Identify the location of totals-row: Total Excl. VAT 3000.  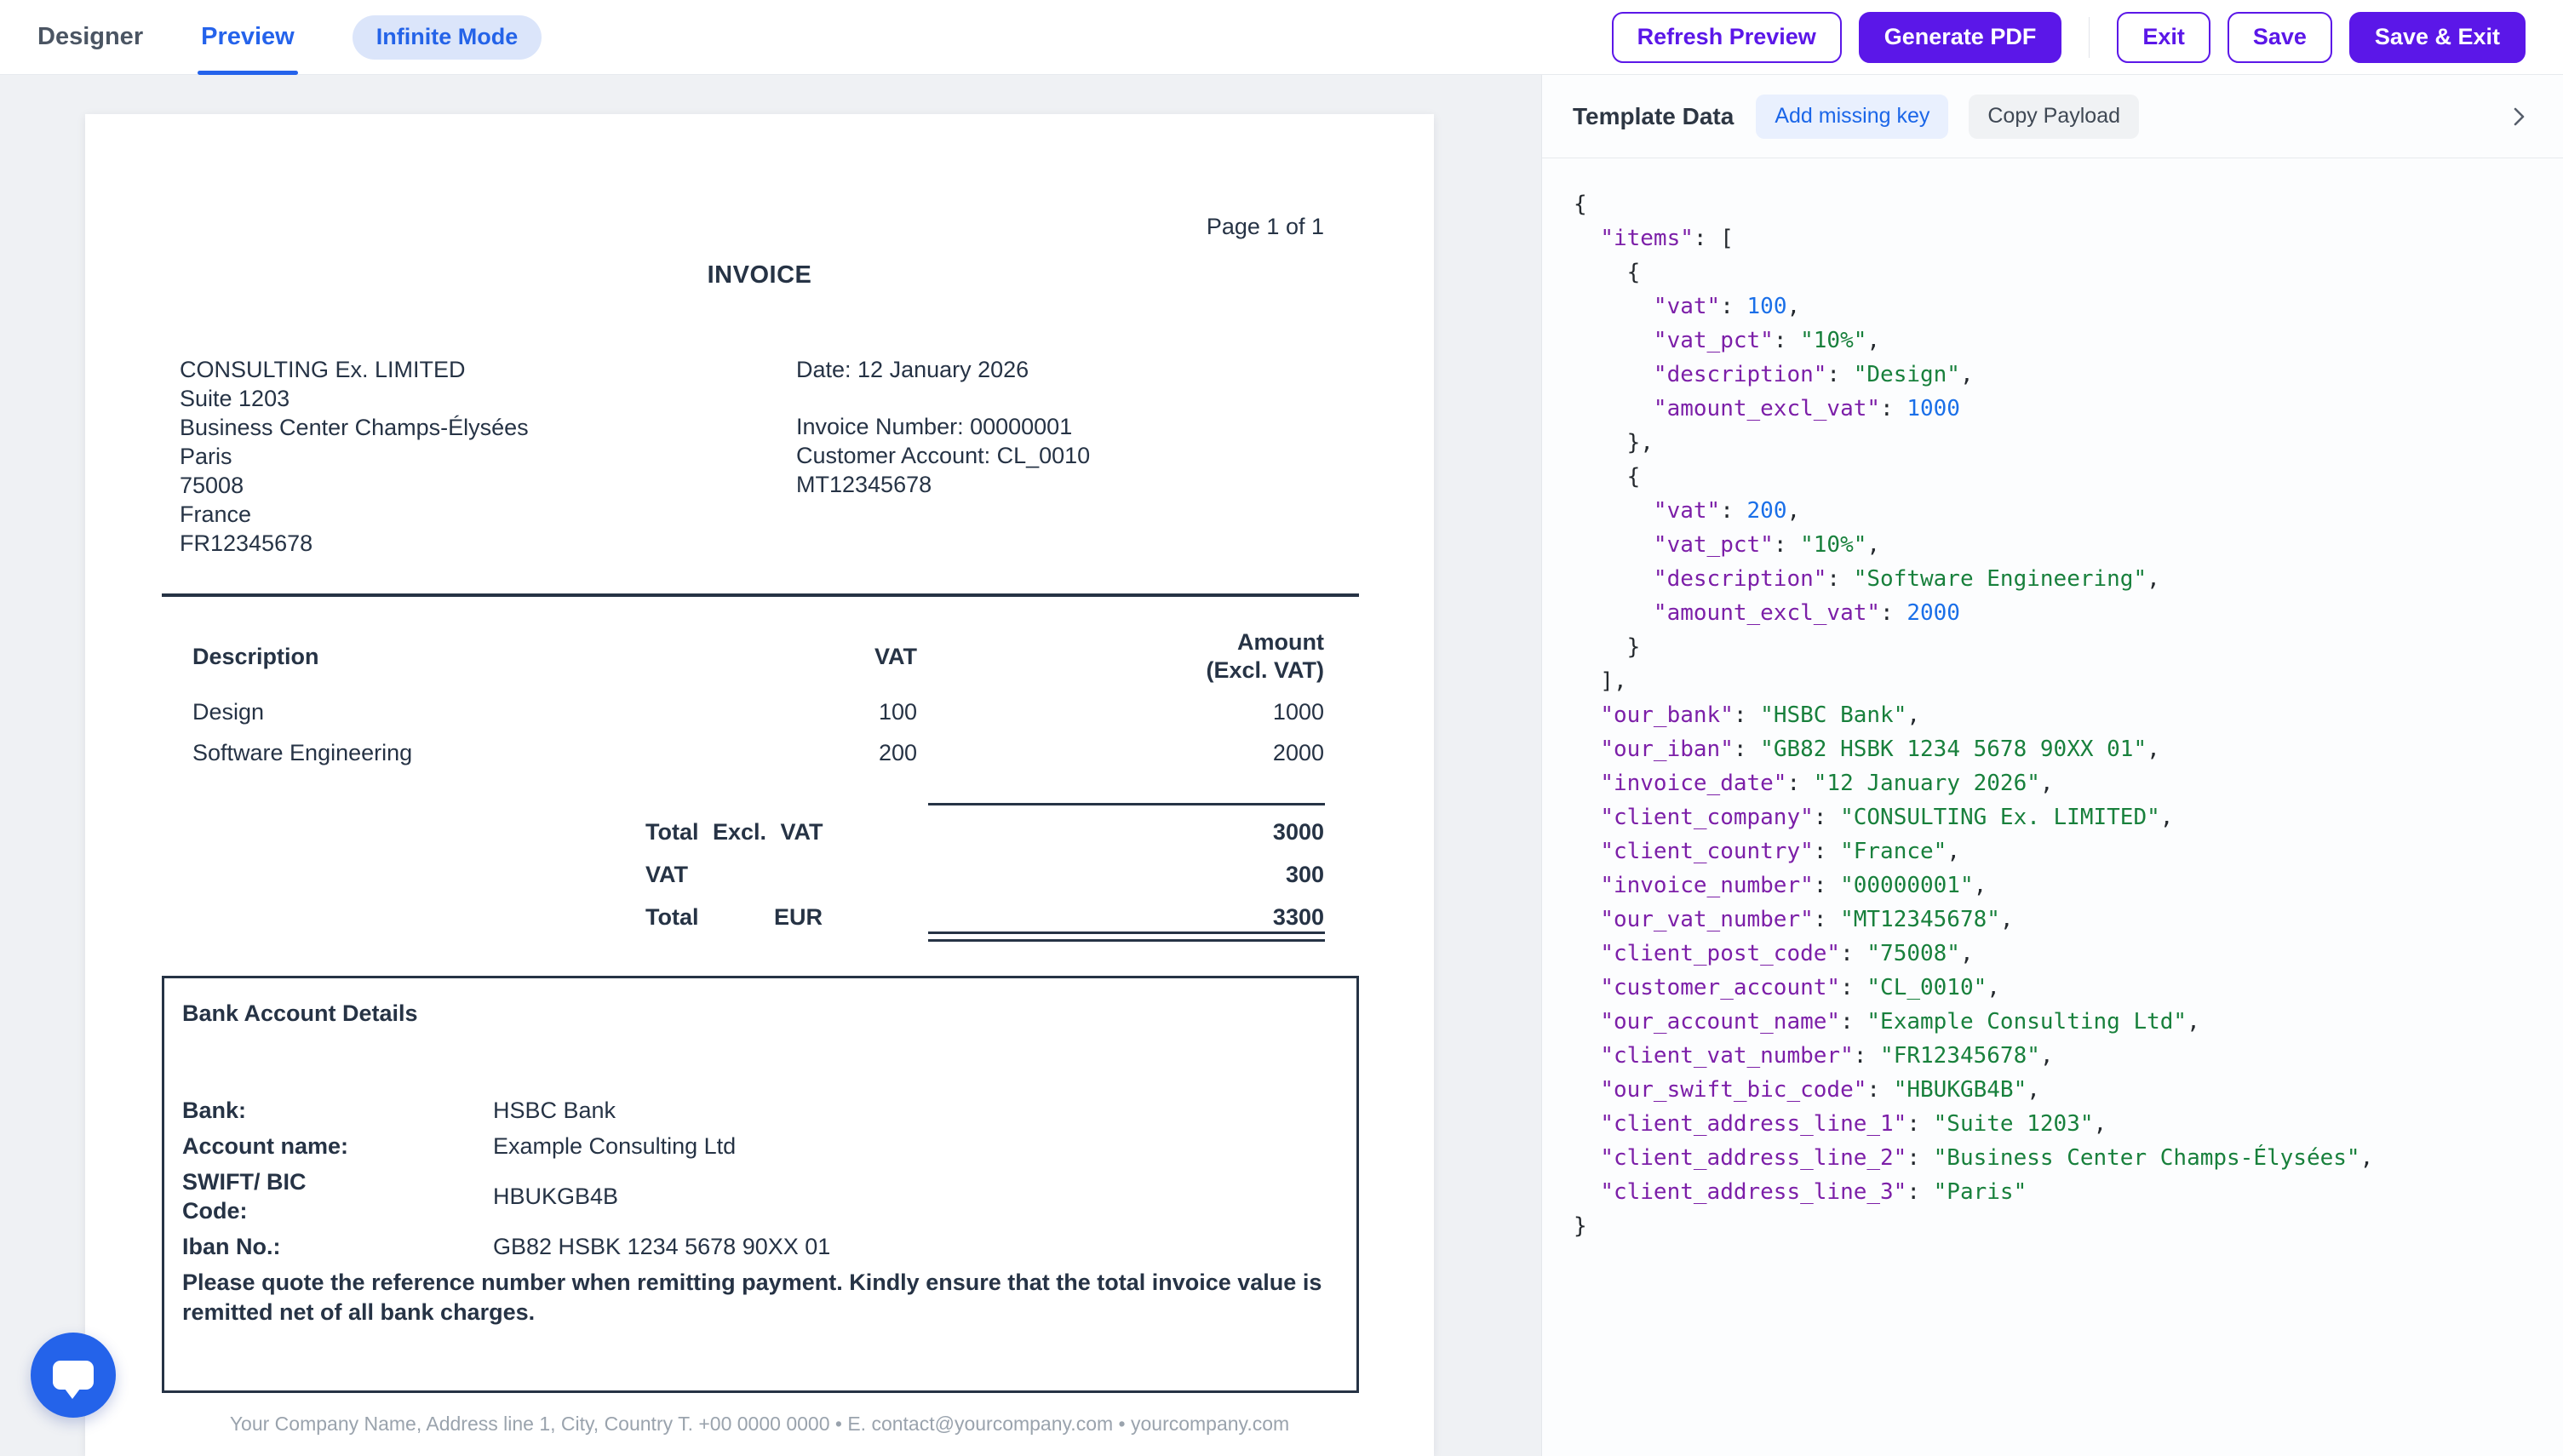
(985, 832).